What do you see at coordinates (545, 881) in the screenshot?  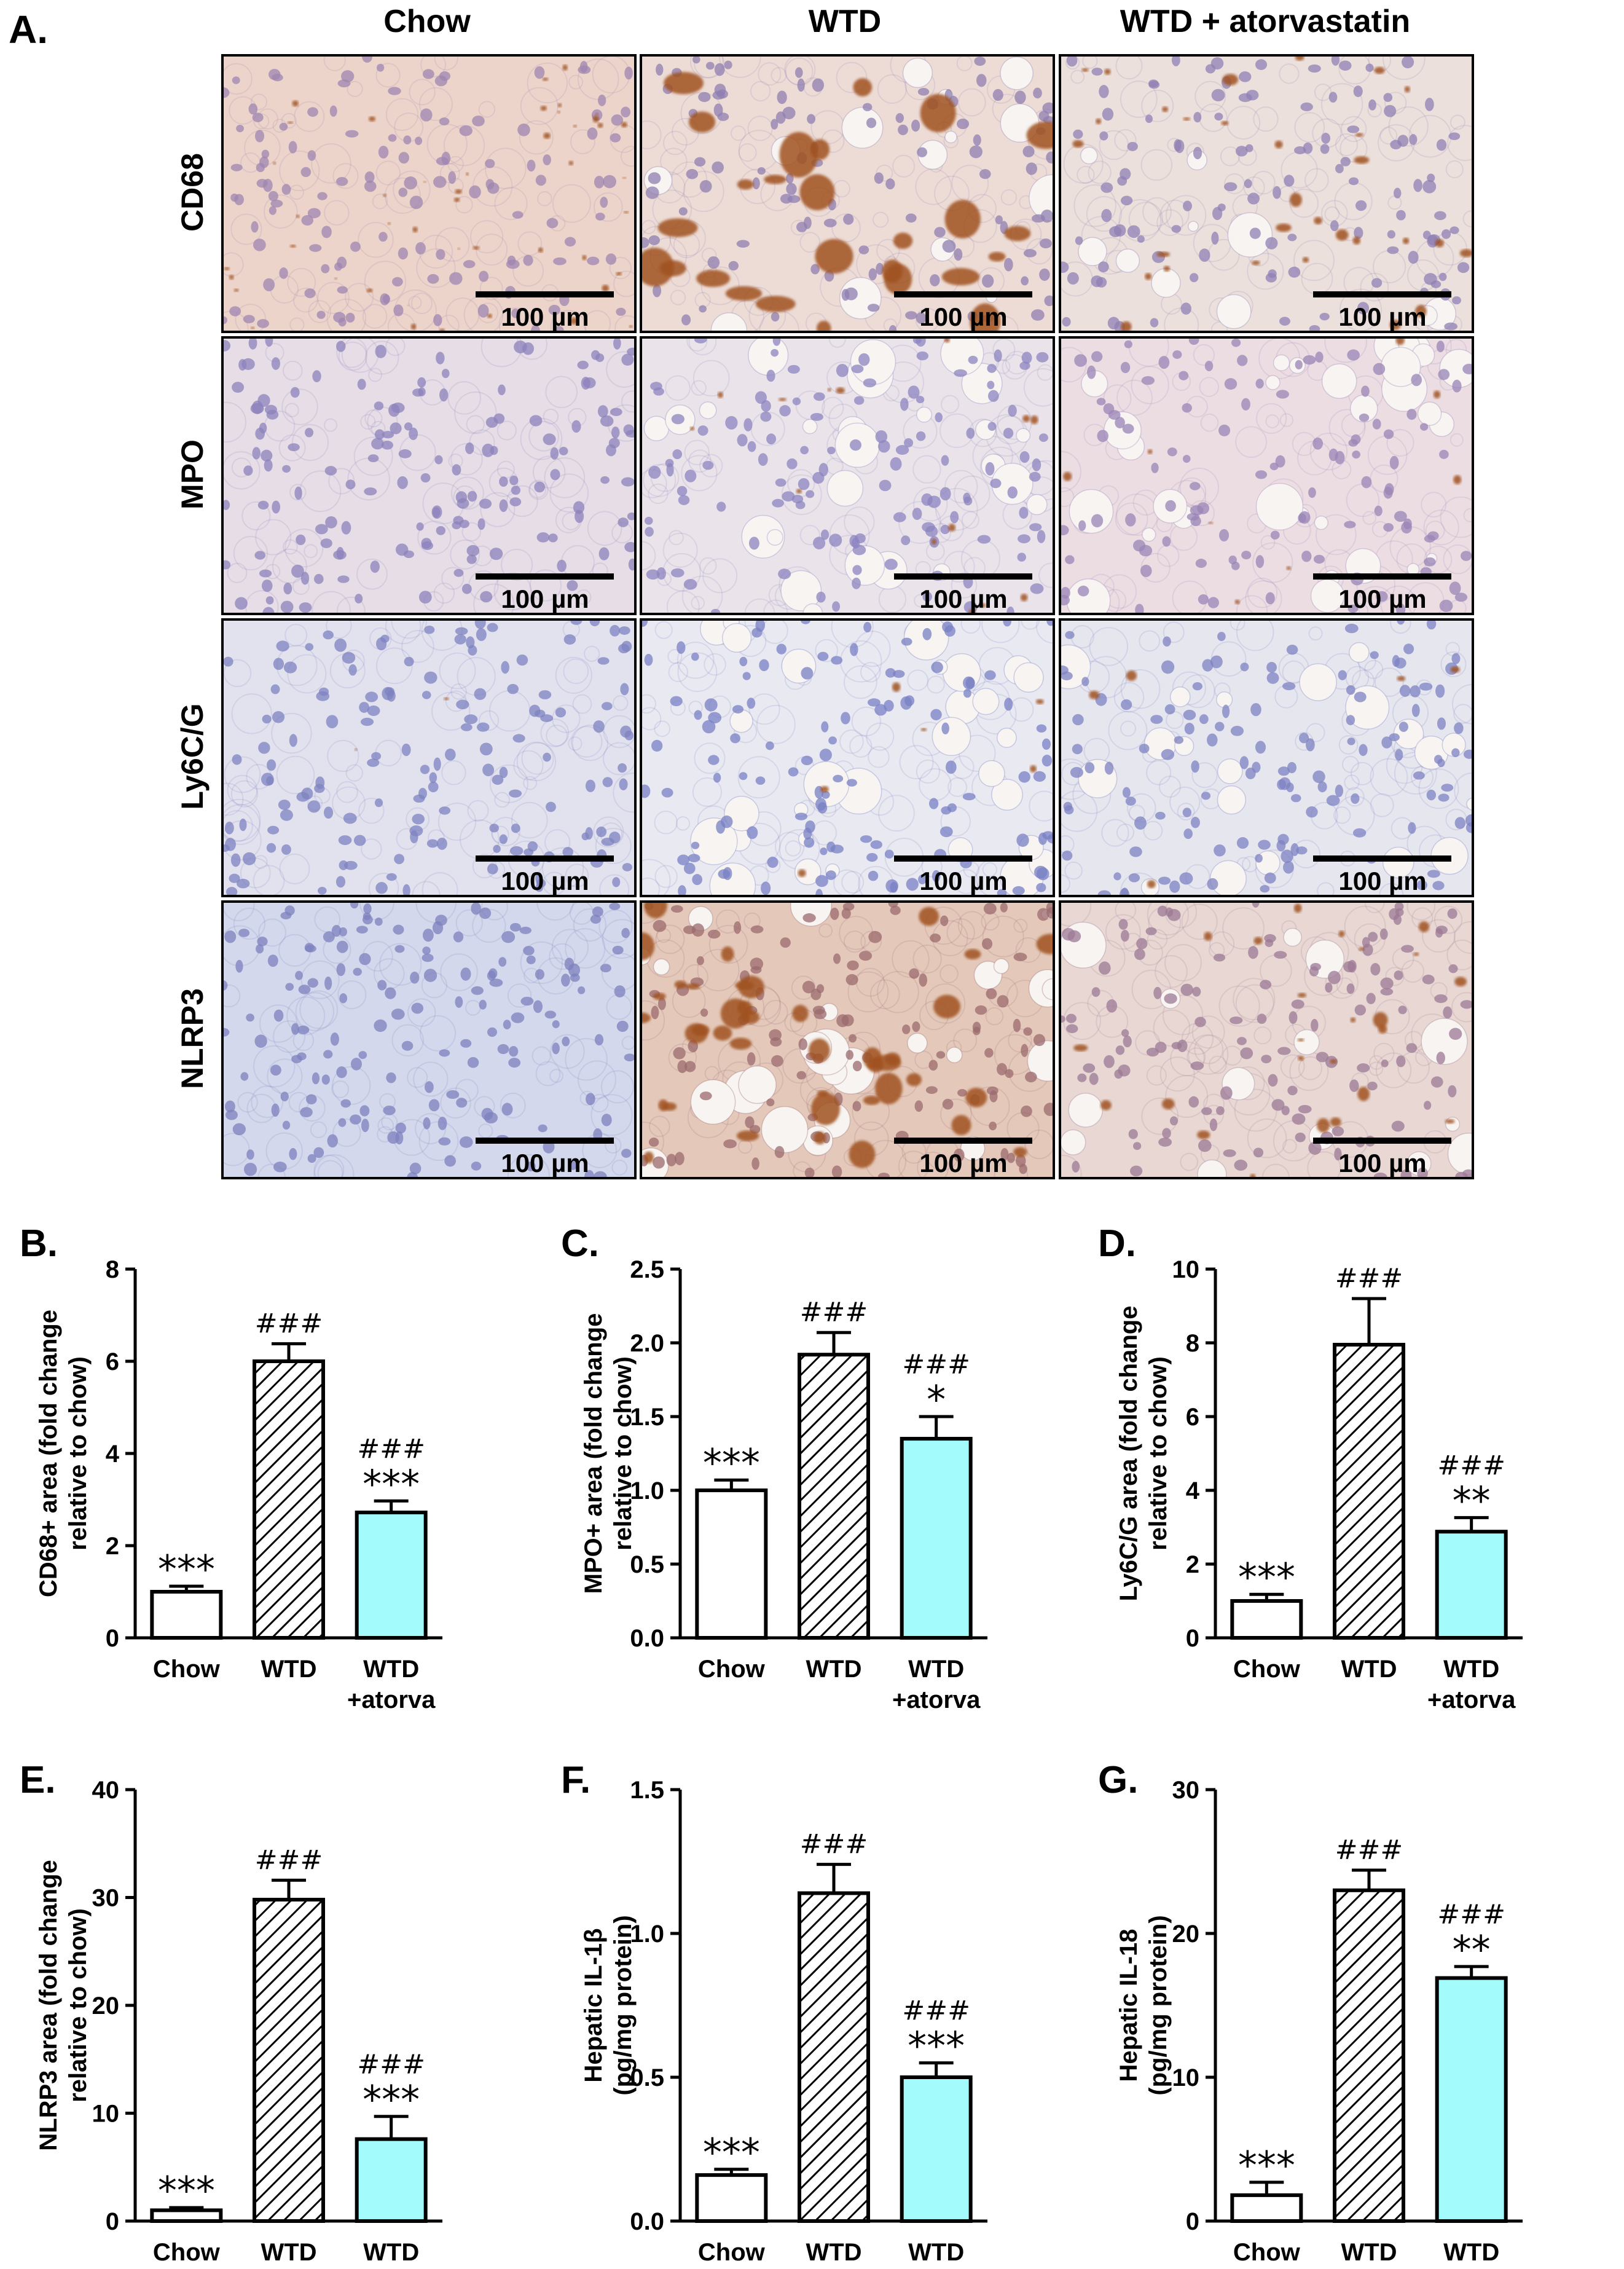 I see `scale-bar-label: 100 µm` at bounding box center [545, 881].